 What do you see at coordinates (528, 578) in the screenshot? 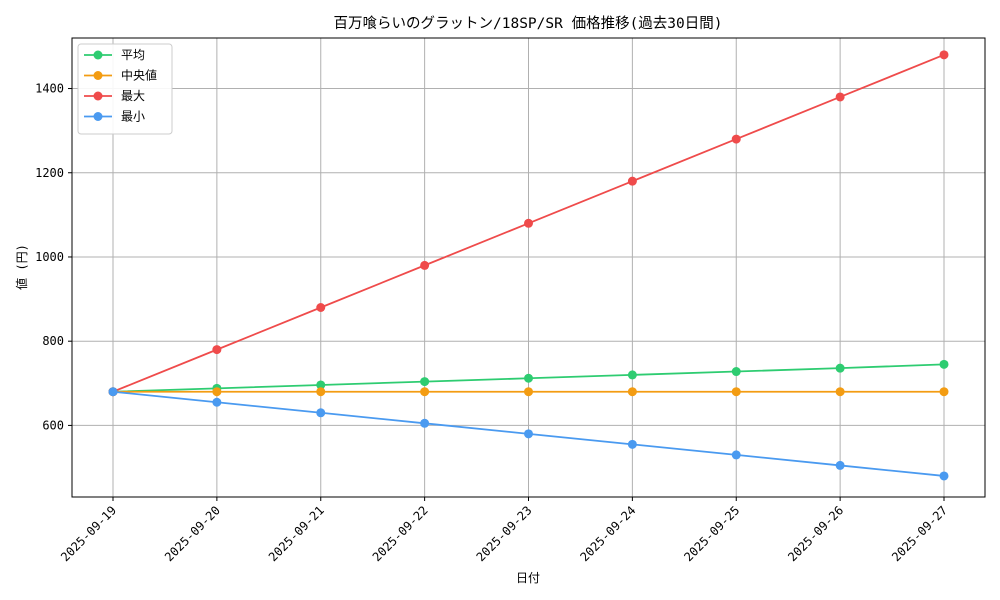
I see `x-axis-label: 日付` at bounding box center [528, 578].